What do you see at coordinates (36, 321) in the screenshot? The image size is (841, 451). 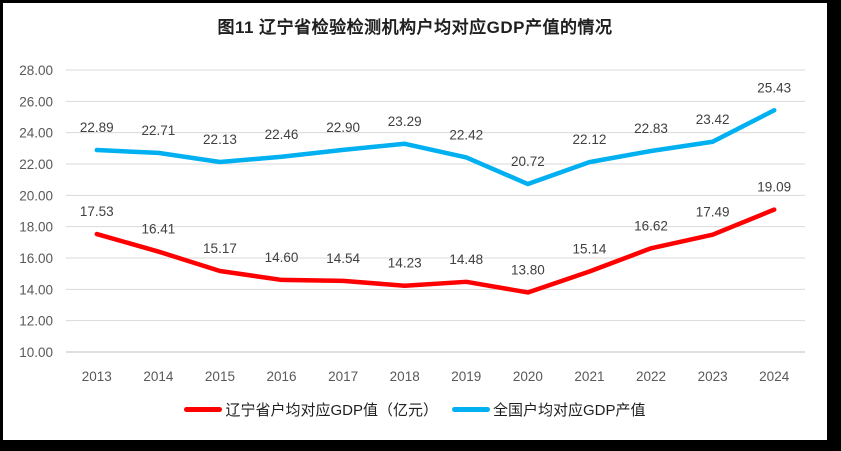 I see `y-axis-tick-label: 12.00` at bounding box center [36, 321].